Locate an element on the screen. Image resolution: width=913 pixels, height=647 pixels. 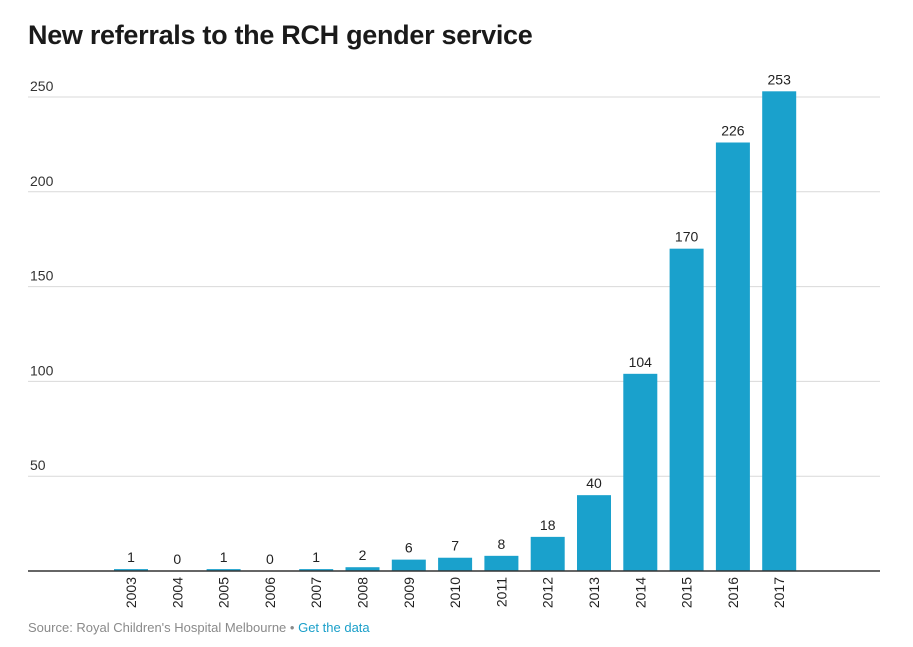
bar-2015 is located at coordinates (686, 409).